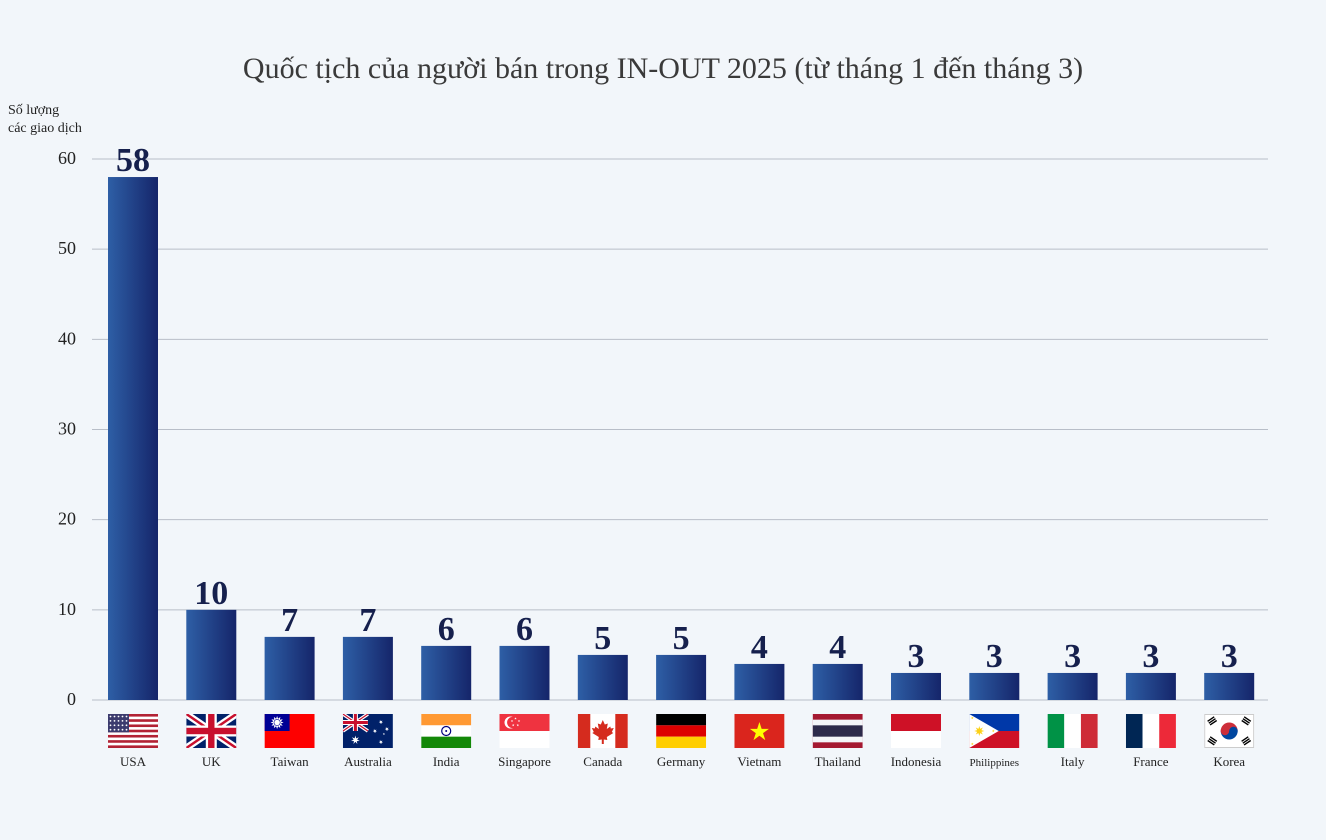  What do you see at coordinates (1151, 761) in the screenshot?
I see `x-tick-label: France` at bounding box center [1151, 761].